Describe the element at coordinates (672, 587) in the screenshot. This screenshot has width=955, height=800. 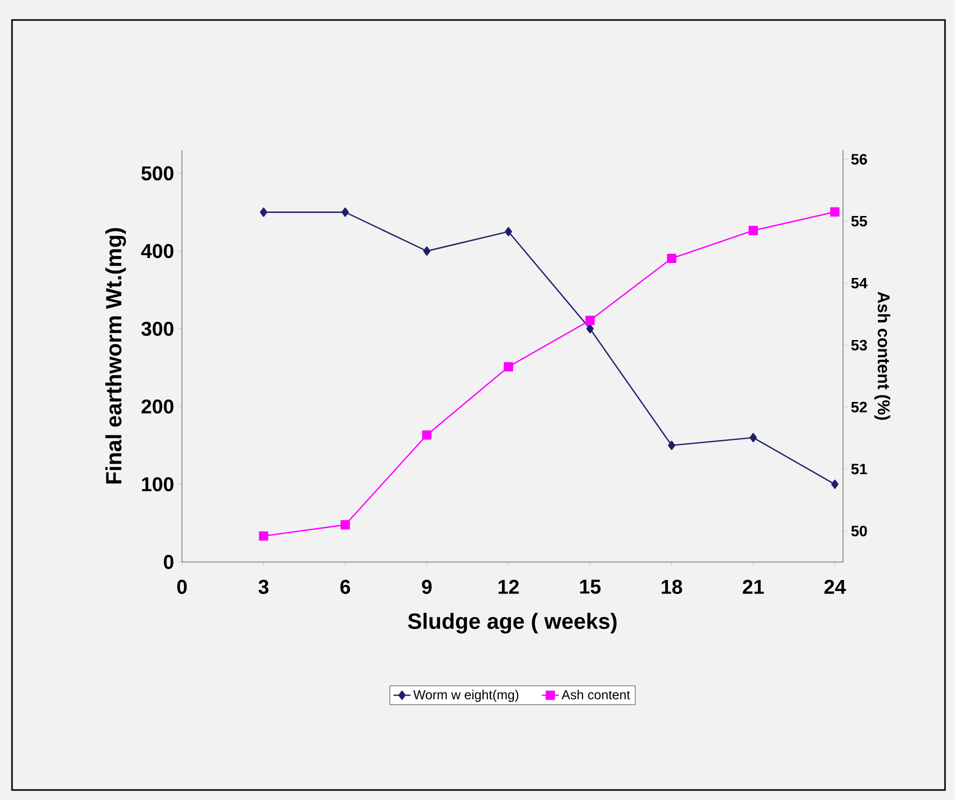
I see `x-tick-label: 18` at that location.